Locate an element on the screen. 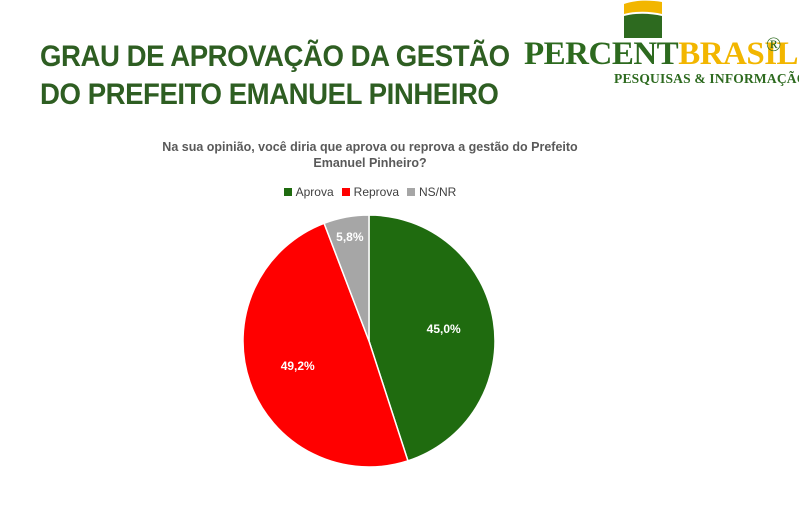 The image size is (799, 530). data-label-ns-nr: 5,8% is located at coordinates (350, 237).